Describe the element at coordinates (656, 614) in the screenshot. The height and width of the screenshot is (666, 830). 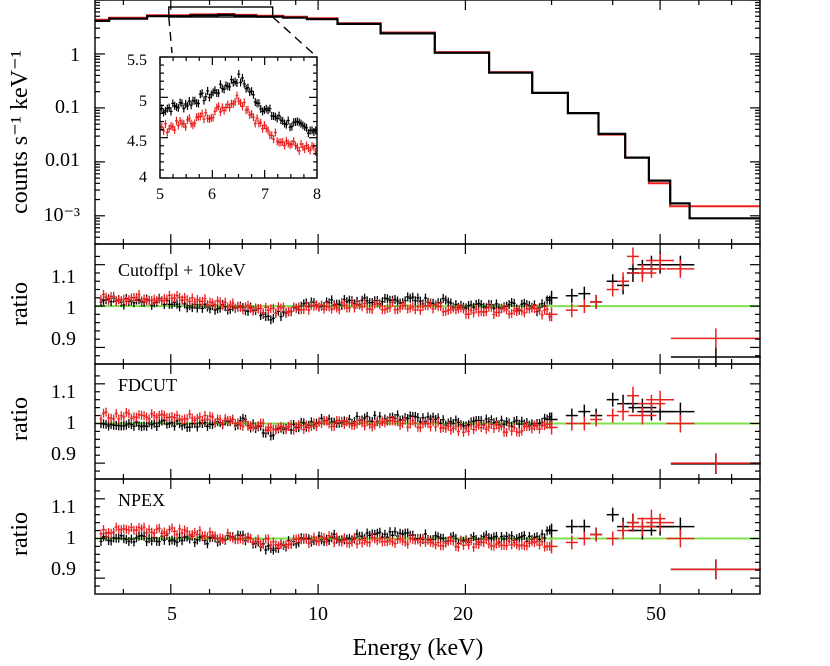
I see `xtick-label: 50` at that location.